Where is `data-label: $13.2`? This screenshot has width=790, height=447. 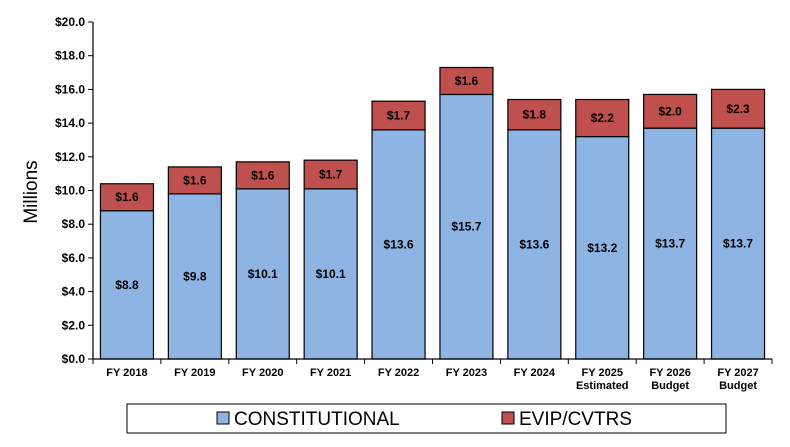
data-label: $13.2 is located at coordinates (602, 248).